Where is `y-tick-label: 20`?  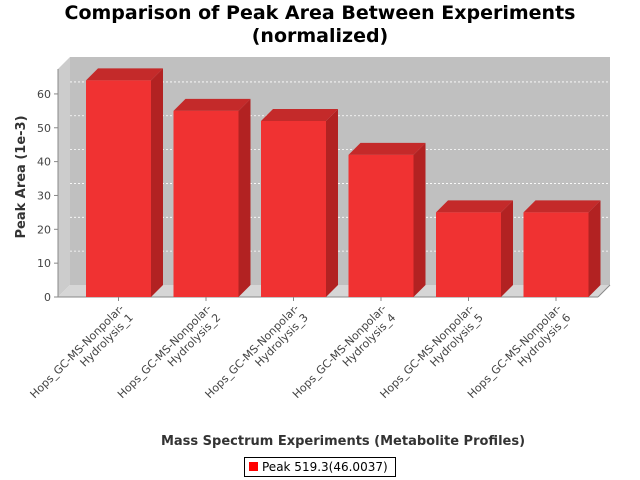
y-tick-label: 20 is located at coordinates (44, 229).